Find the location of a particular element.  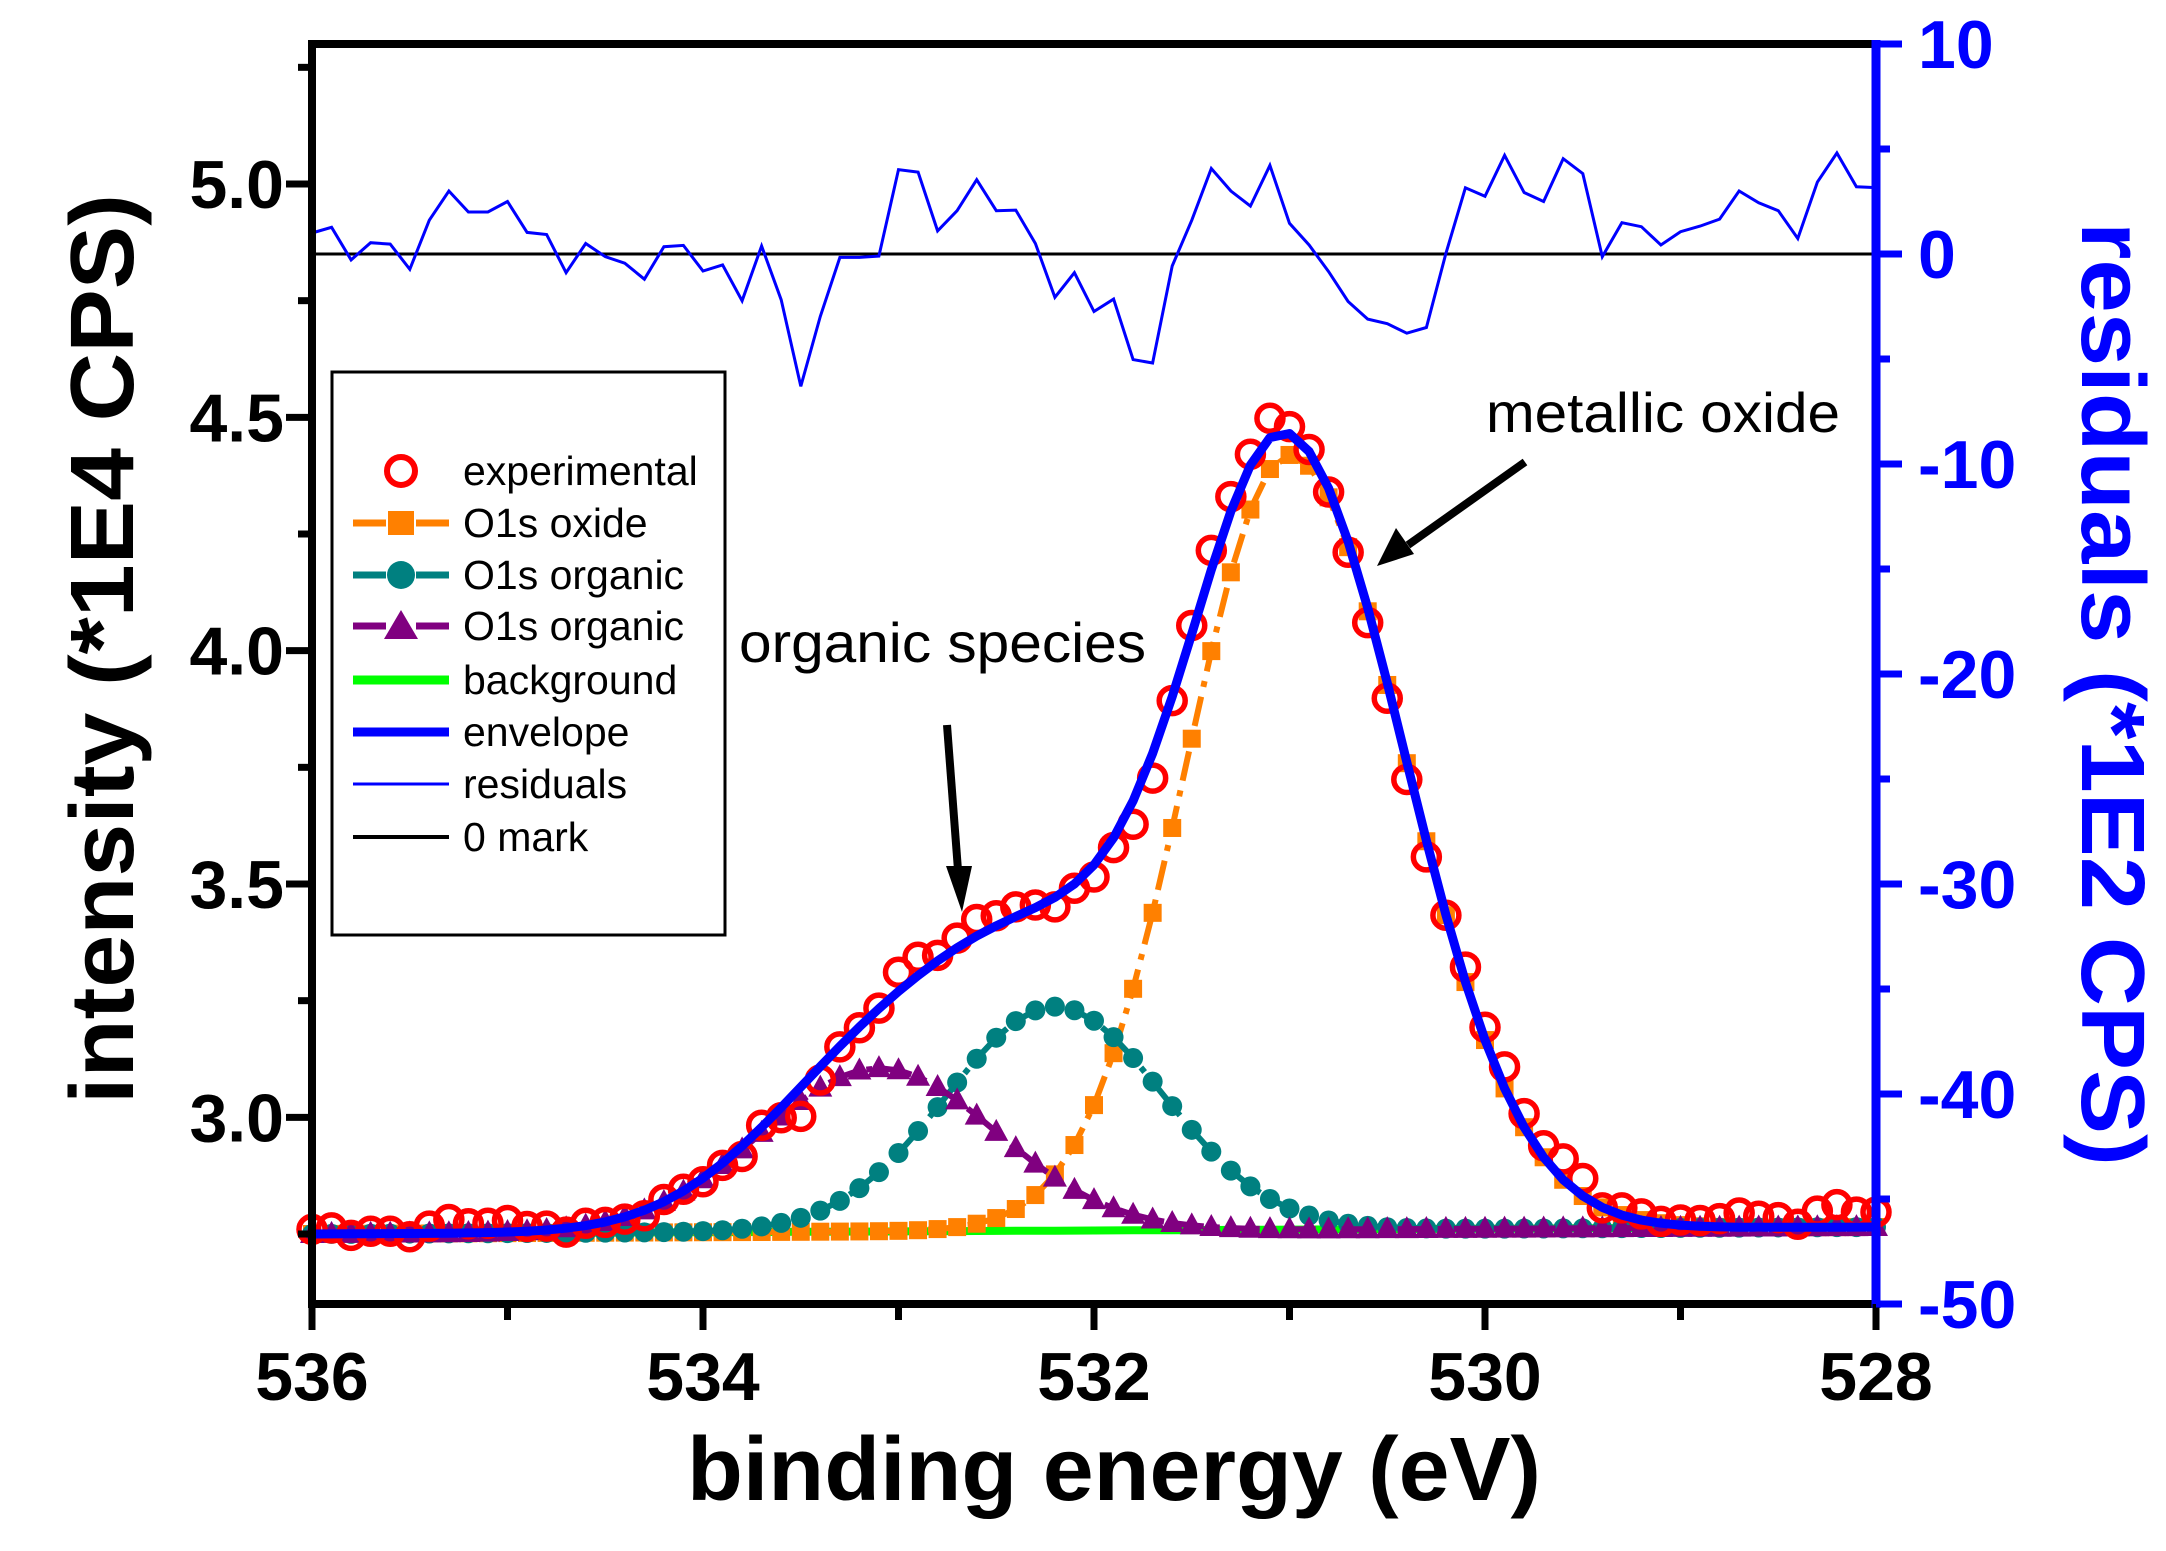

legend-entry: 0 mark is located at coordinates (471, 837).